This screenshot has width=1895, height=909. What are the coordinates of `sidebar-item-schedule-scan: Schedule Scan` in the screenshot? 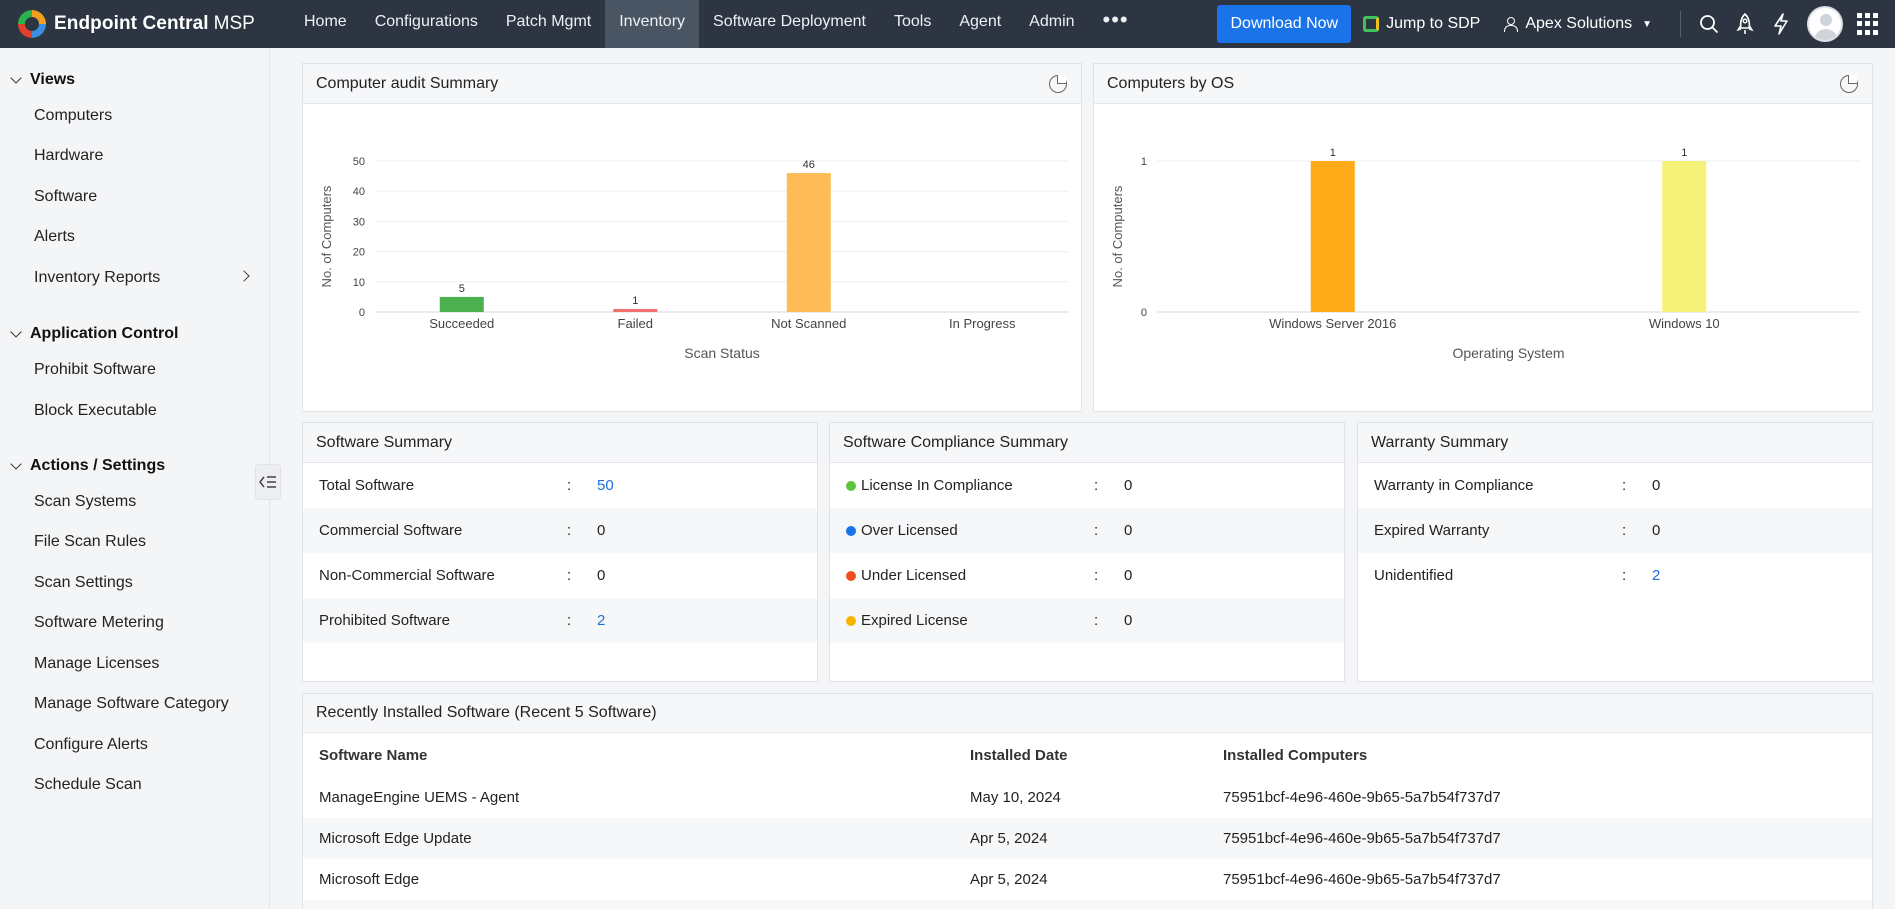 It's located at (88, 784).